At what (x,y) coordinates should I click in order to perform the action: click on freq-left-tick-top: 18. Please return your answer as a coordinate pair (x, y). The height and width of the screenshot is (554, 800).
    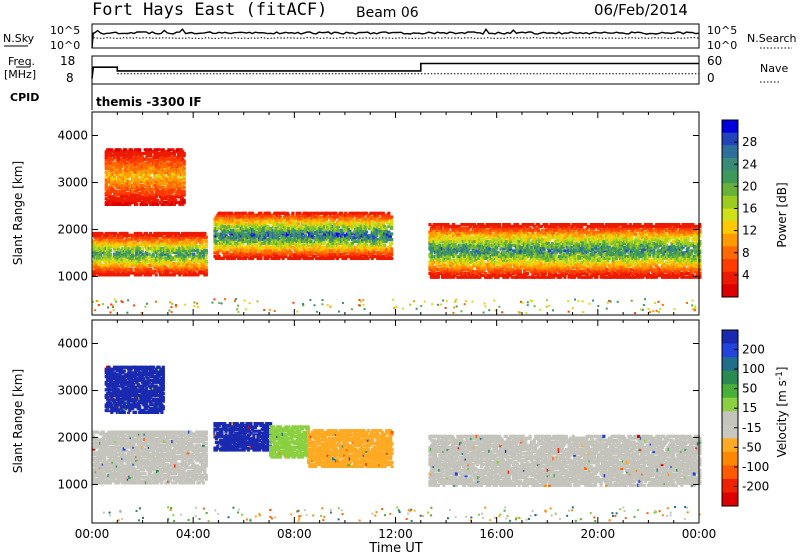
    Looking at the image, I should click on (67, 61).